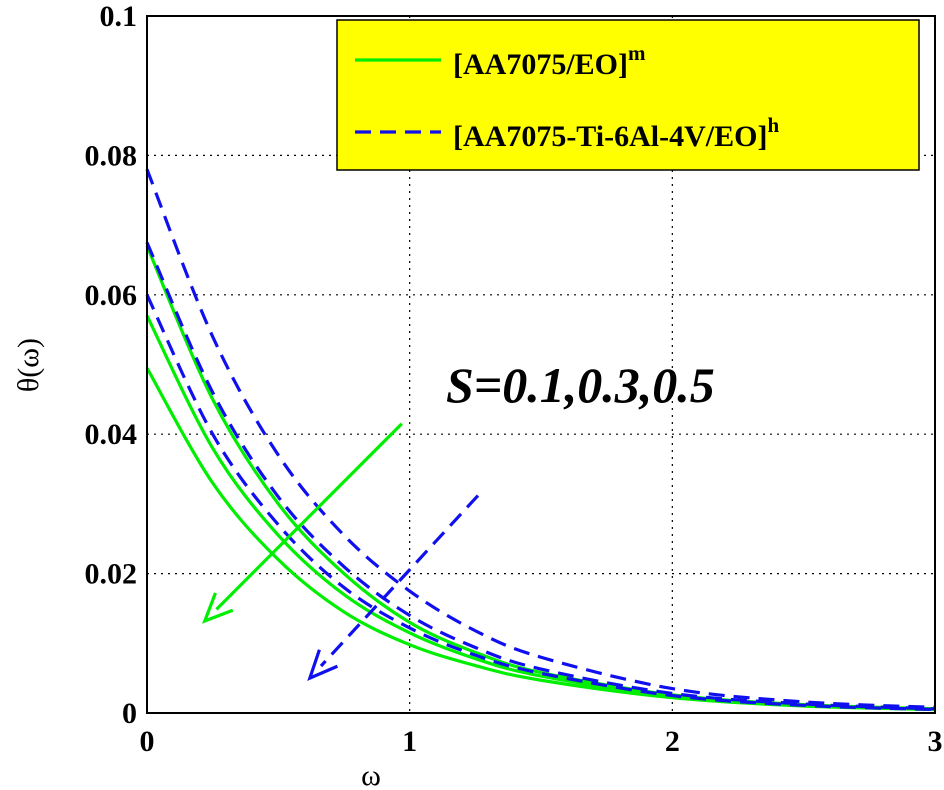  I want to click on x-tick-label: 2, so click(672, 741).